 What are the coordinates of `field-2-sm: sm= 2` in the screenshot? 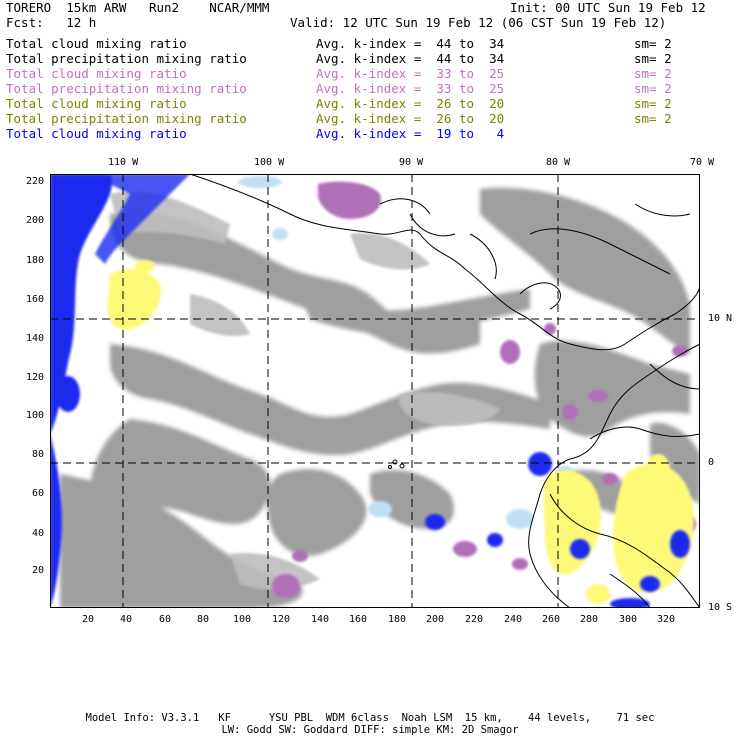 It's located at (653, 58).